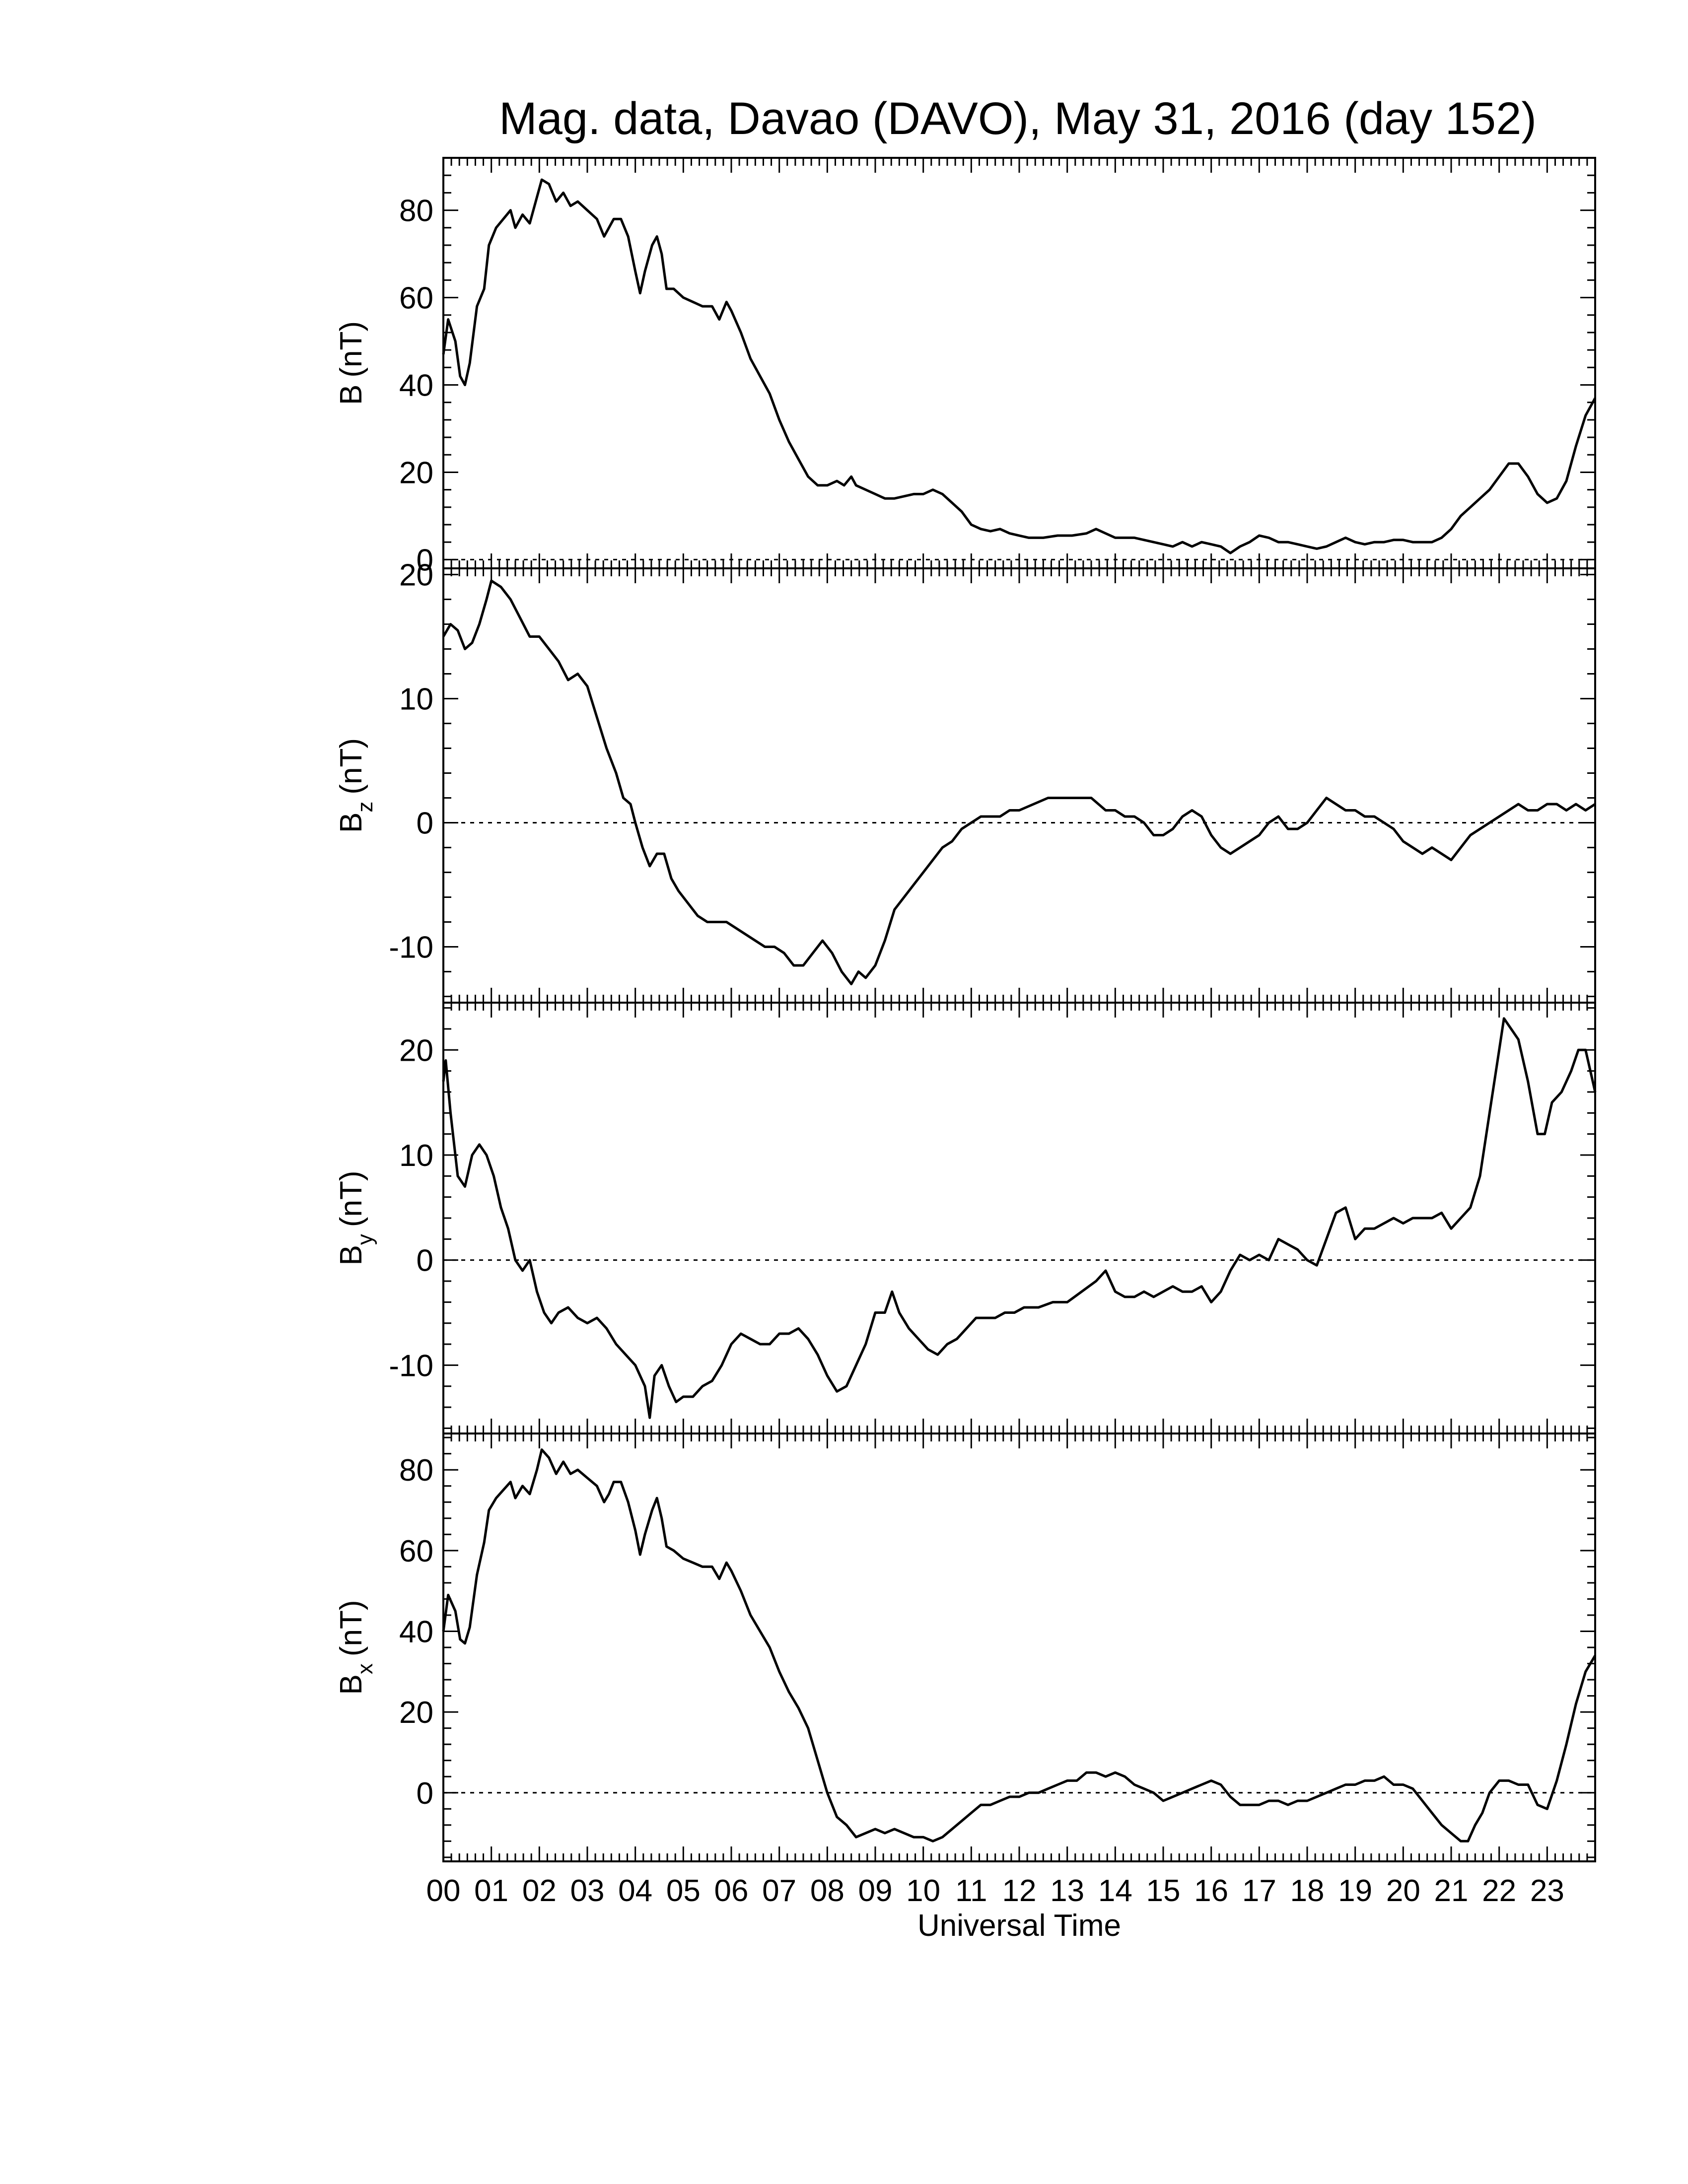  I want to click on x-tick-label: 01, so click(491, 1891).